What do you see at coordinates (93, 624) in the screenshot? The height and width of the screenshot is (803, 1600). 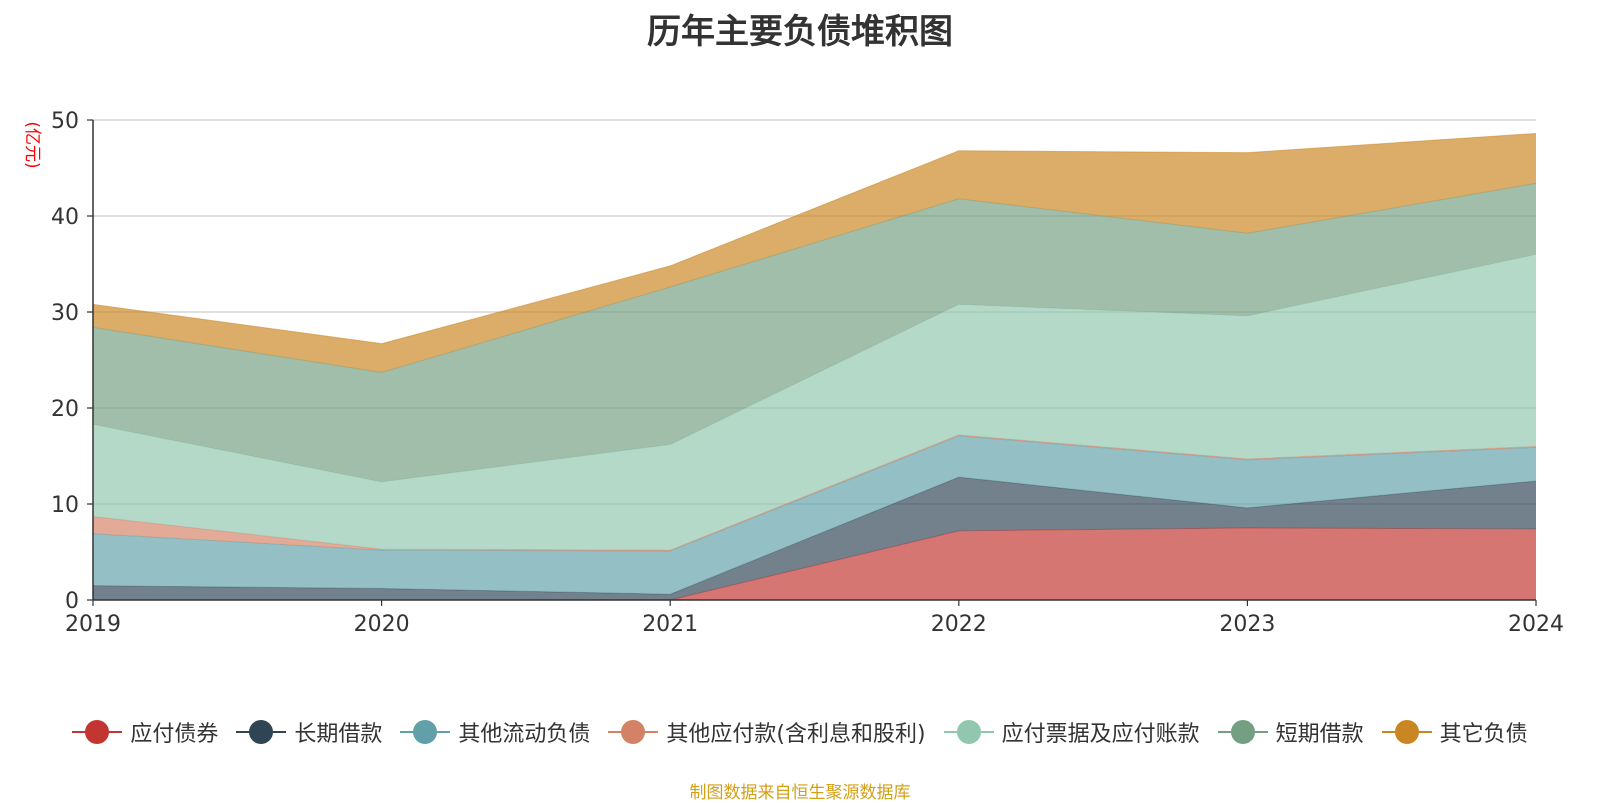 I see `x-tick-label: 2019` at bounding box center [93, 624].